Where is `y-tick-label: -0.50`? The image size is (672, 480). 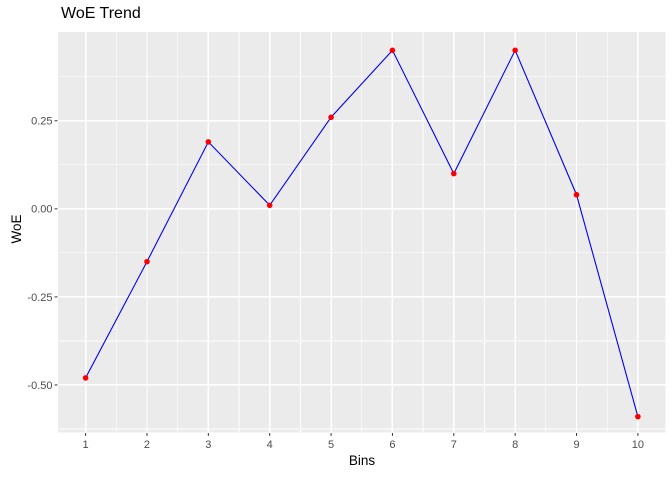 y-tick-label: -0.50 is located at coordinates (39, 386).